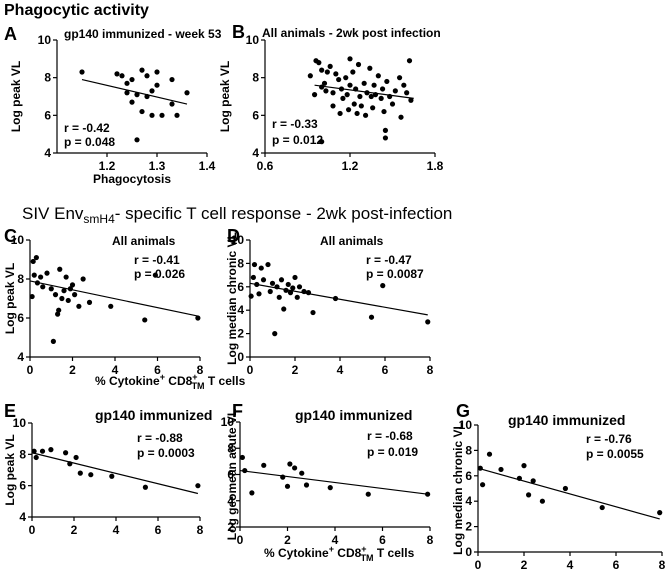 This screenshot has width=668, height=570. Describe the element at coordinates (350, 166) in the screenshot. I see `x-tick-label: 1.2` at that location.